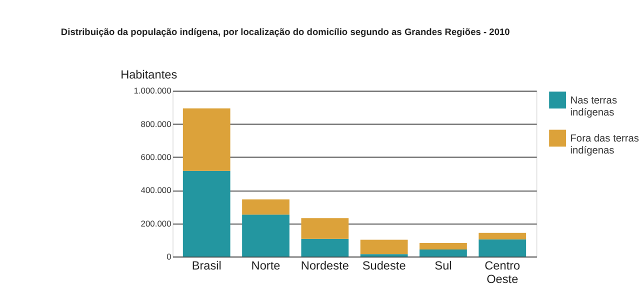 The image size is (643, 305). I want to click on y-tick-label: 800.000, so click(156, 123).